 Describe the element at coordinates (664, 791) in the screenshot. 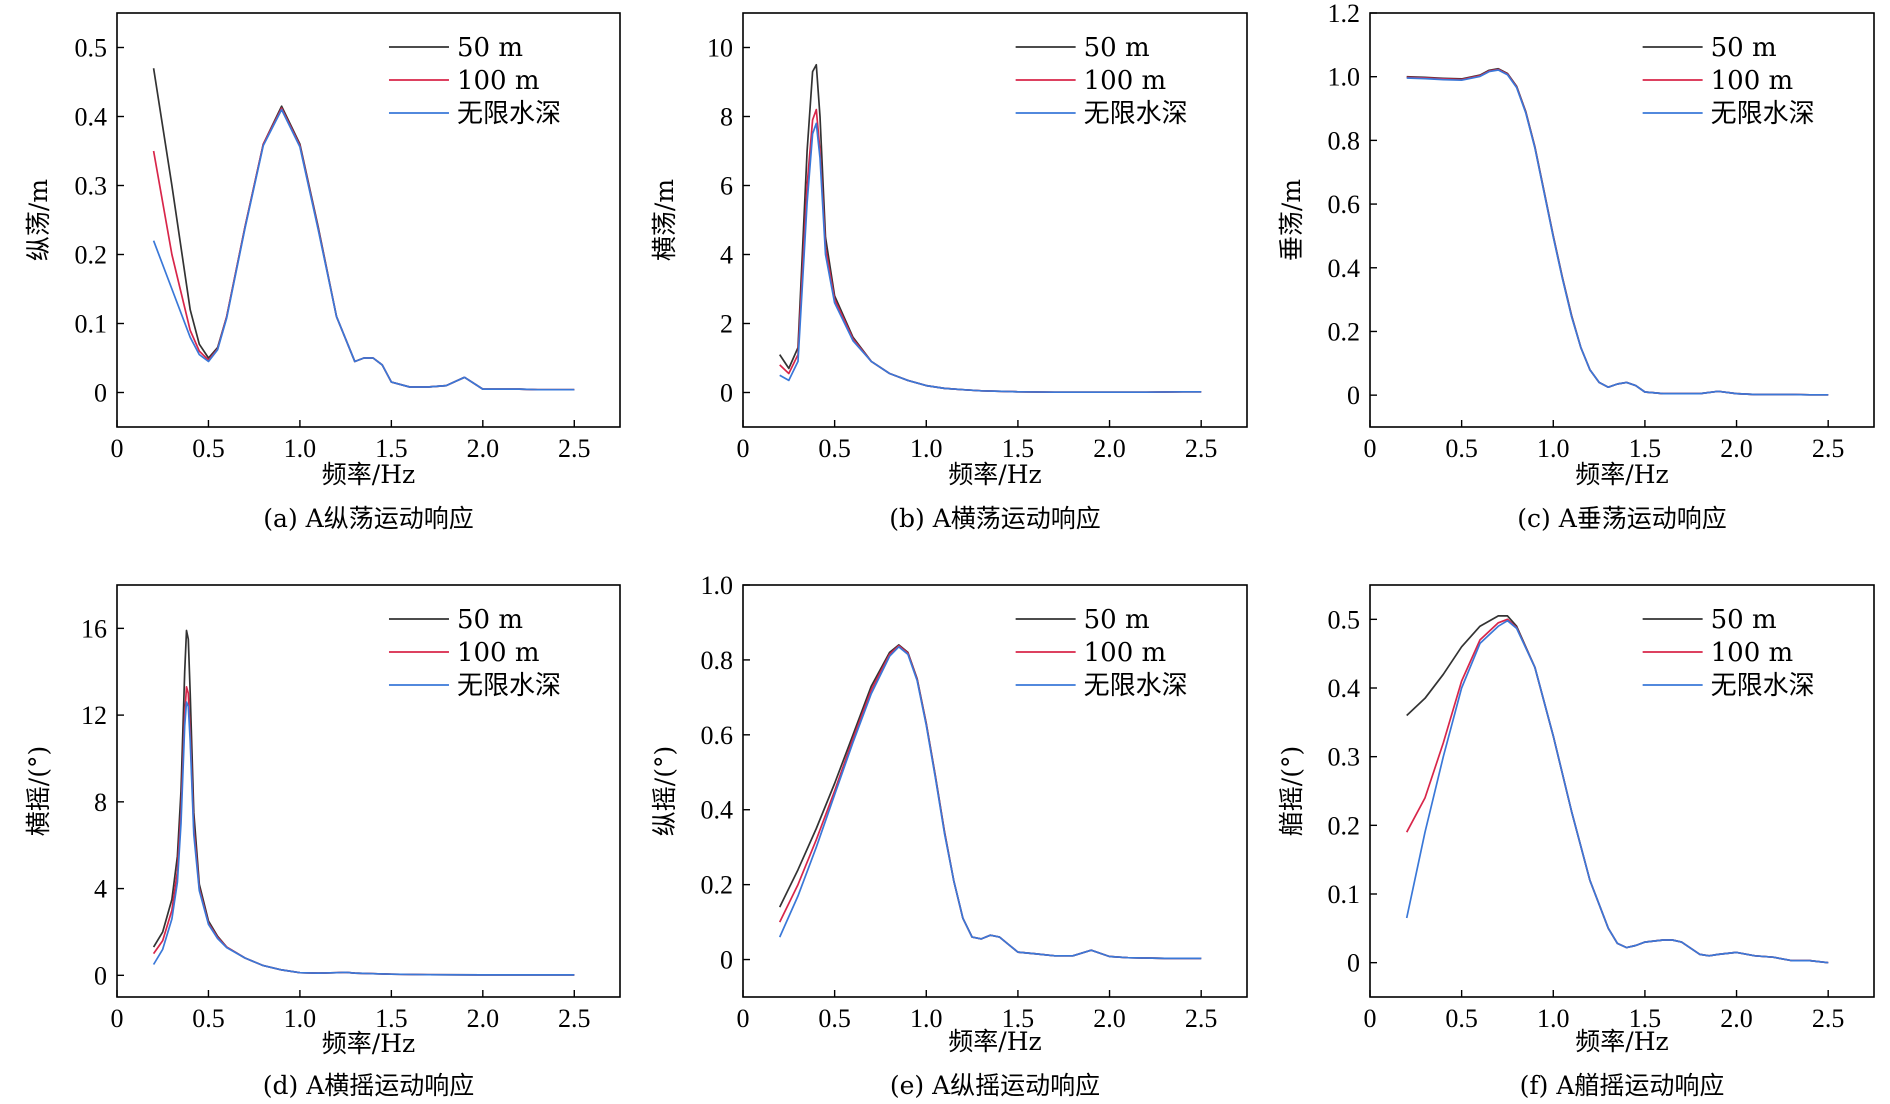

I see `y-axis-label: 纵摇/(°)` at that location.